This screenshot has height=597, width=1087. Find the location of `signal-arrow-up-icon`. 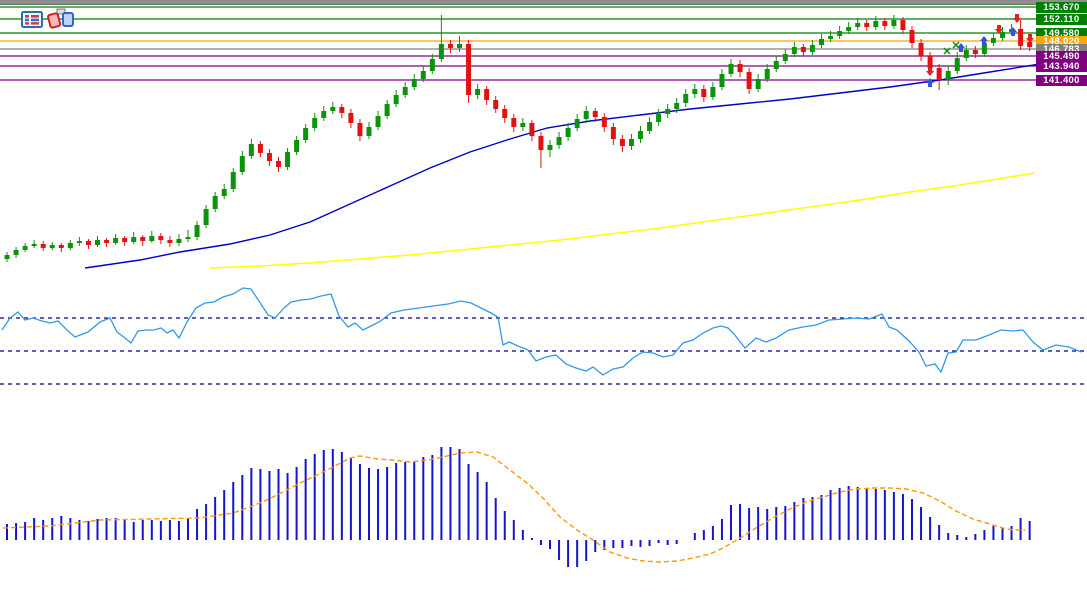

signal-arrow-up-icon is located at coordinates (984, 40).